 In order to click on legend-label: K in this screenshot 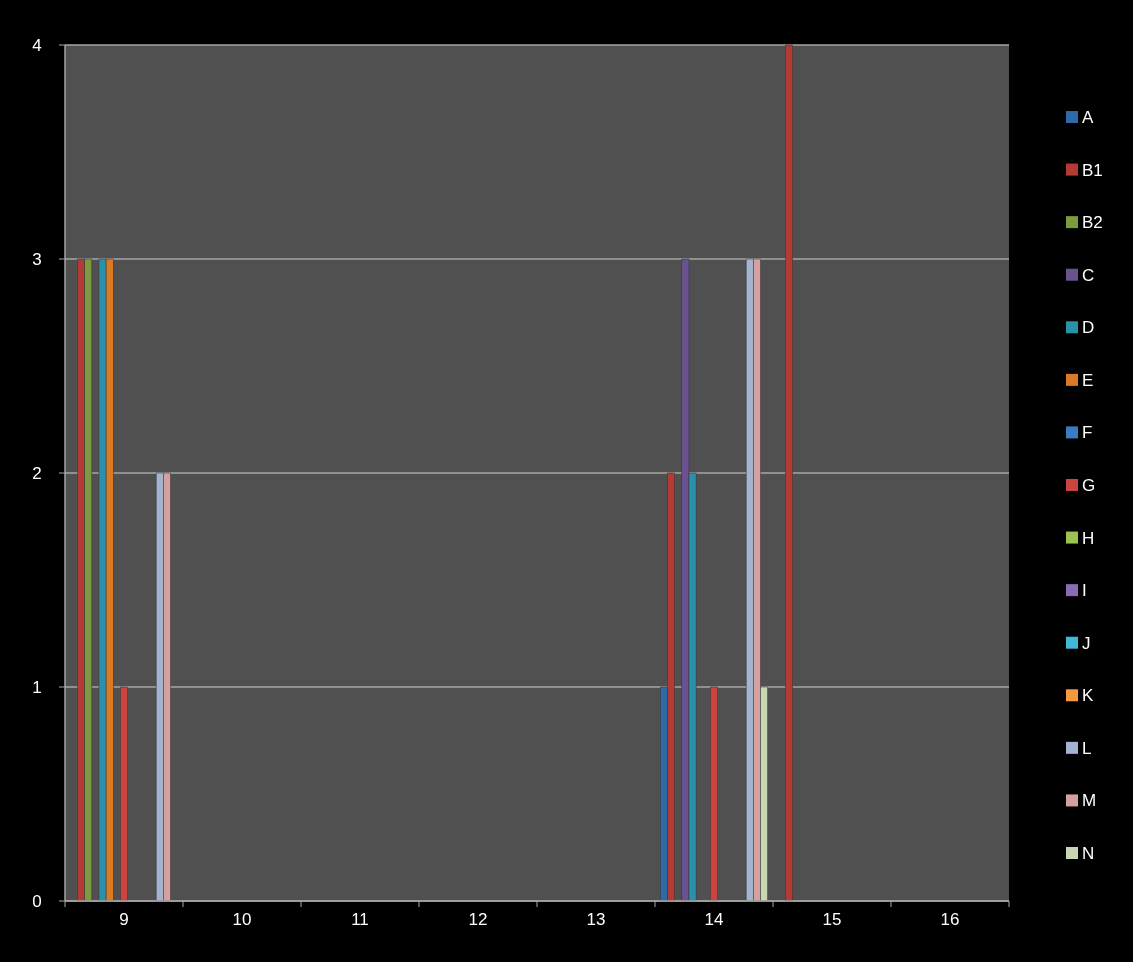, I will do `click(1088, 696)`.